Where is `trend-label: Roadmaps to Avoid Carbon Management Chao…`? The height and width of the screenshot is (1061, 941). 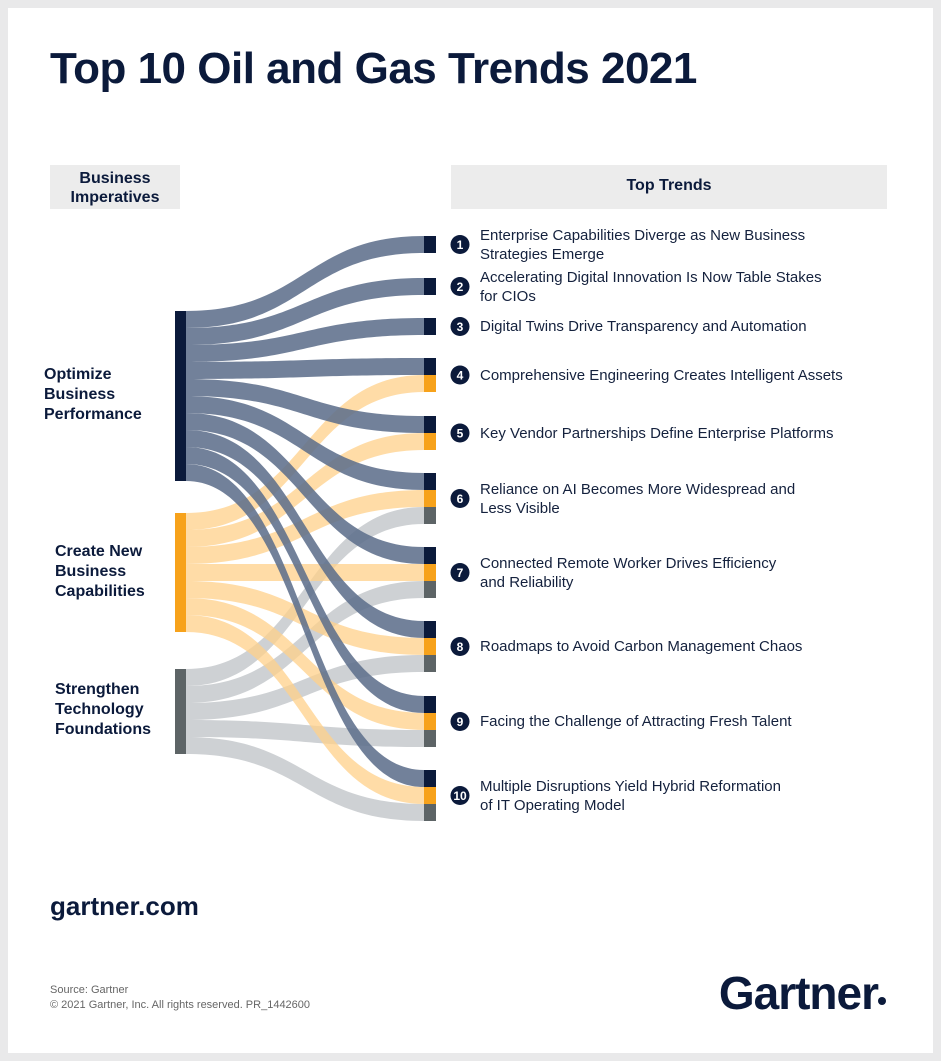 trend-label: Roadmaps to Avoid Carbon Management Chao… is located at coordinates (641, 646).